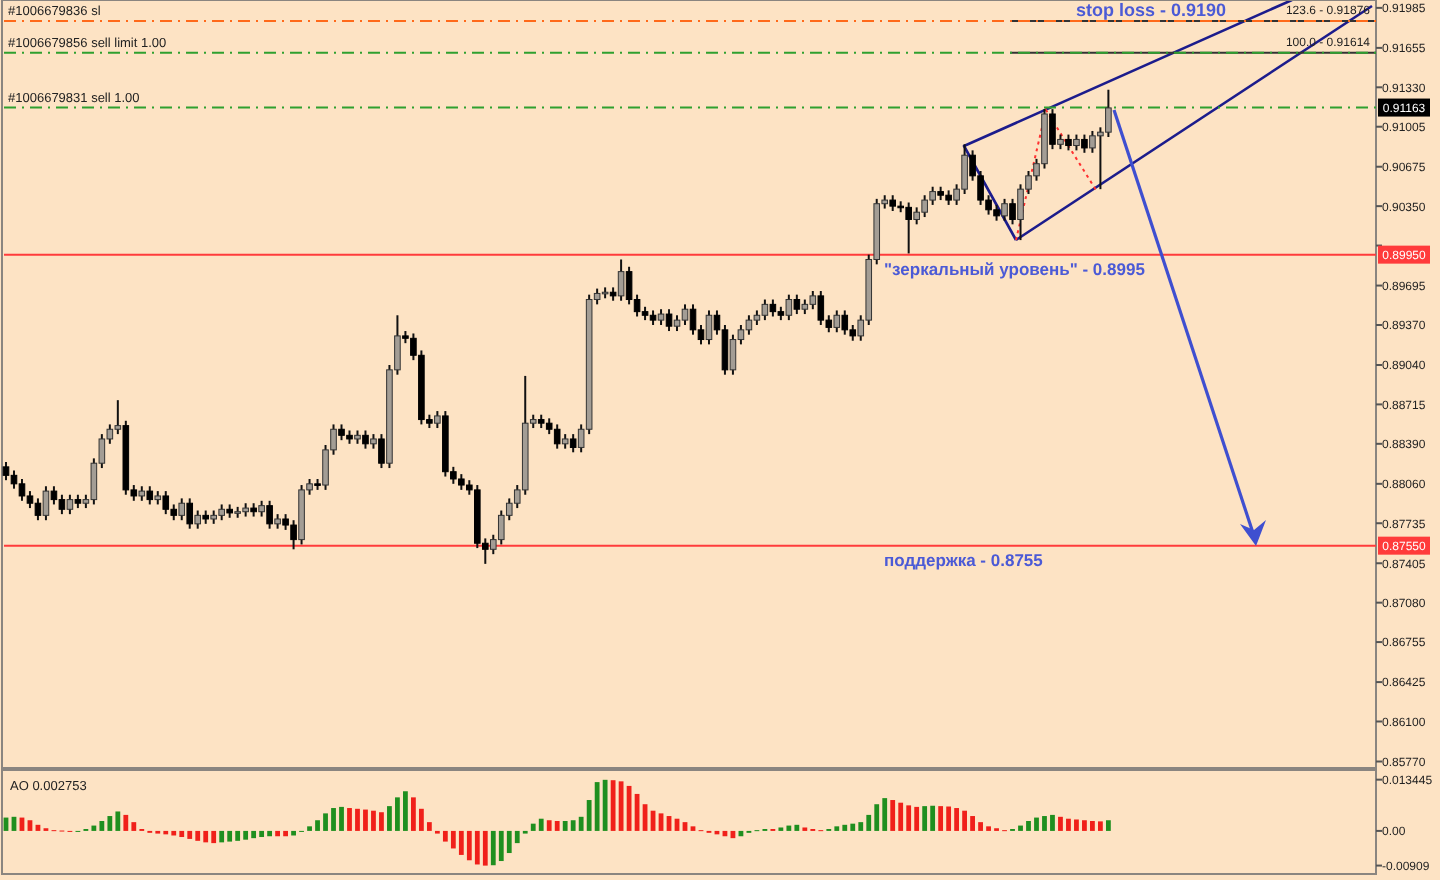 The image size is (1440, 880). I want to click on ref-line-label: "зеркальный уровень" - 0.8995, so click(1015, 268).